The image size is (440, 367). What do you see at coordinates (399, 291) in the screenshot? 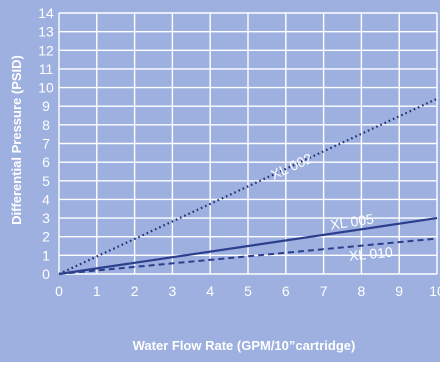
I see `x-tick-label: 9` at bounding box center [399, 291].